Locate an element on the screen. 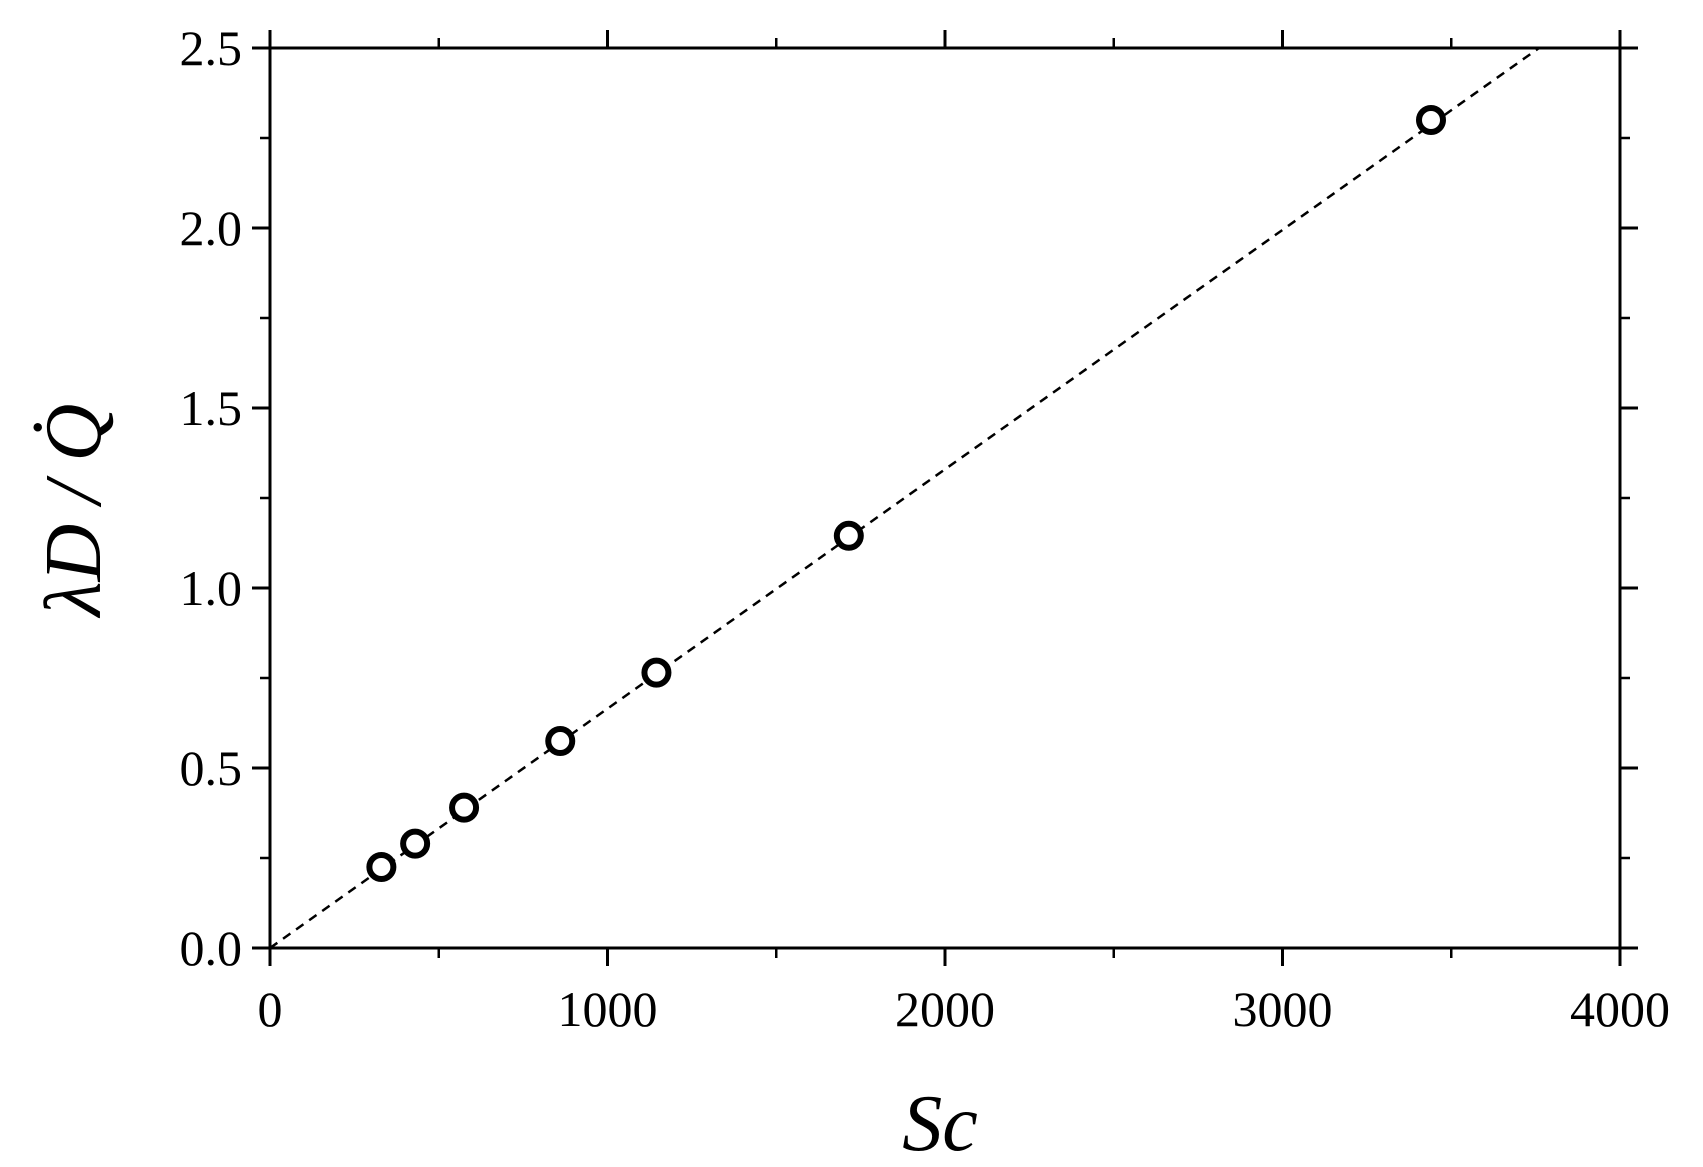  x-tick-label: 0 is located at coordinates (270, 1009).